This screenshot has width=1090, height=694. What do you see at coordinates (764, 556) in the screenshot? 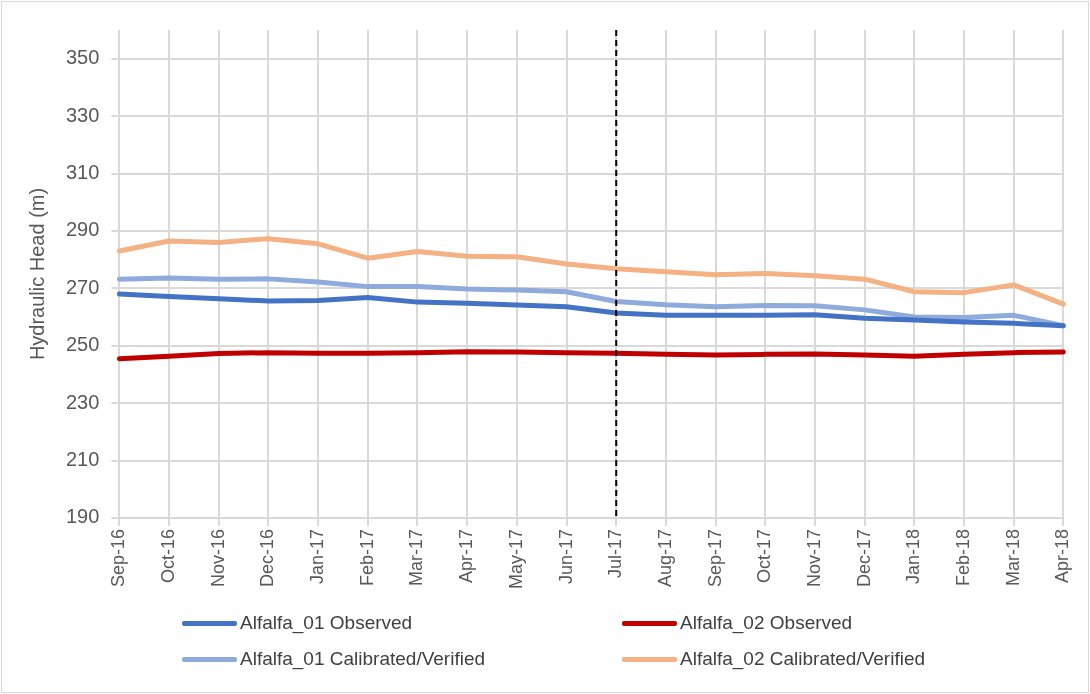
I see `x-tick-label: Oct-17` at bounding box center [764, 556].